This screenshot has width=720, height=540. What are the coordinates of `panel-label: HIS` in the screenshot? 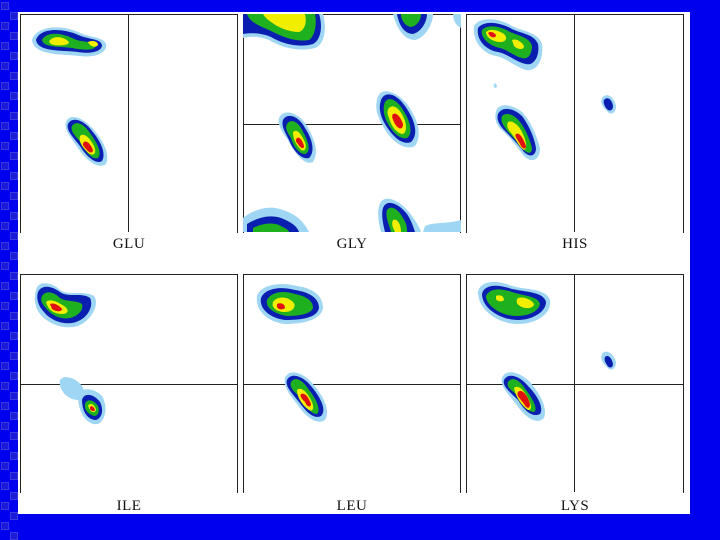 It's located at (575, 244).